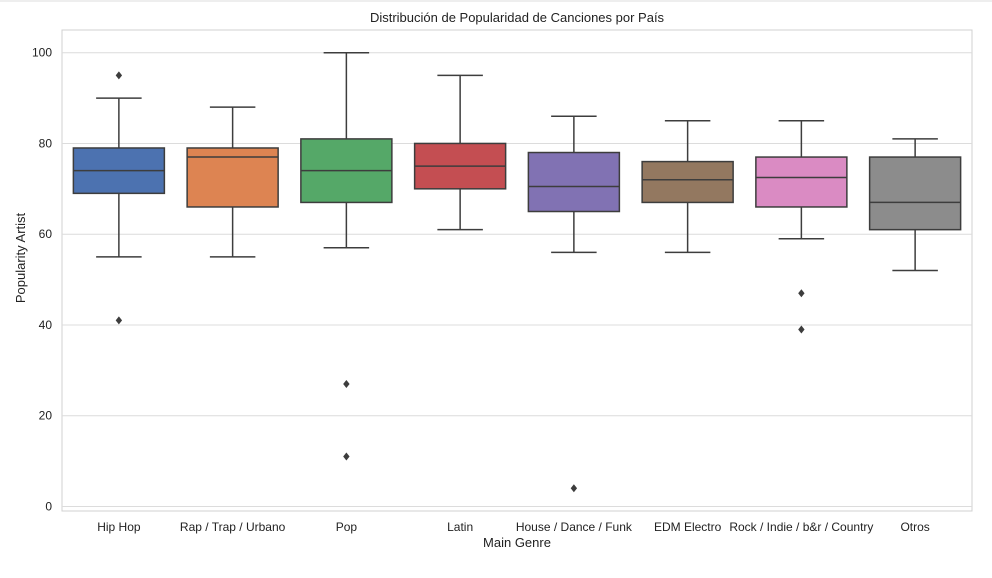  What do you see at coordinates (46, 416) in the screenshot?
I see `y-tick-label: 20` at bounding box center [46, 416].